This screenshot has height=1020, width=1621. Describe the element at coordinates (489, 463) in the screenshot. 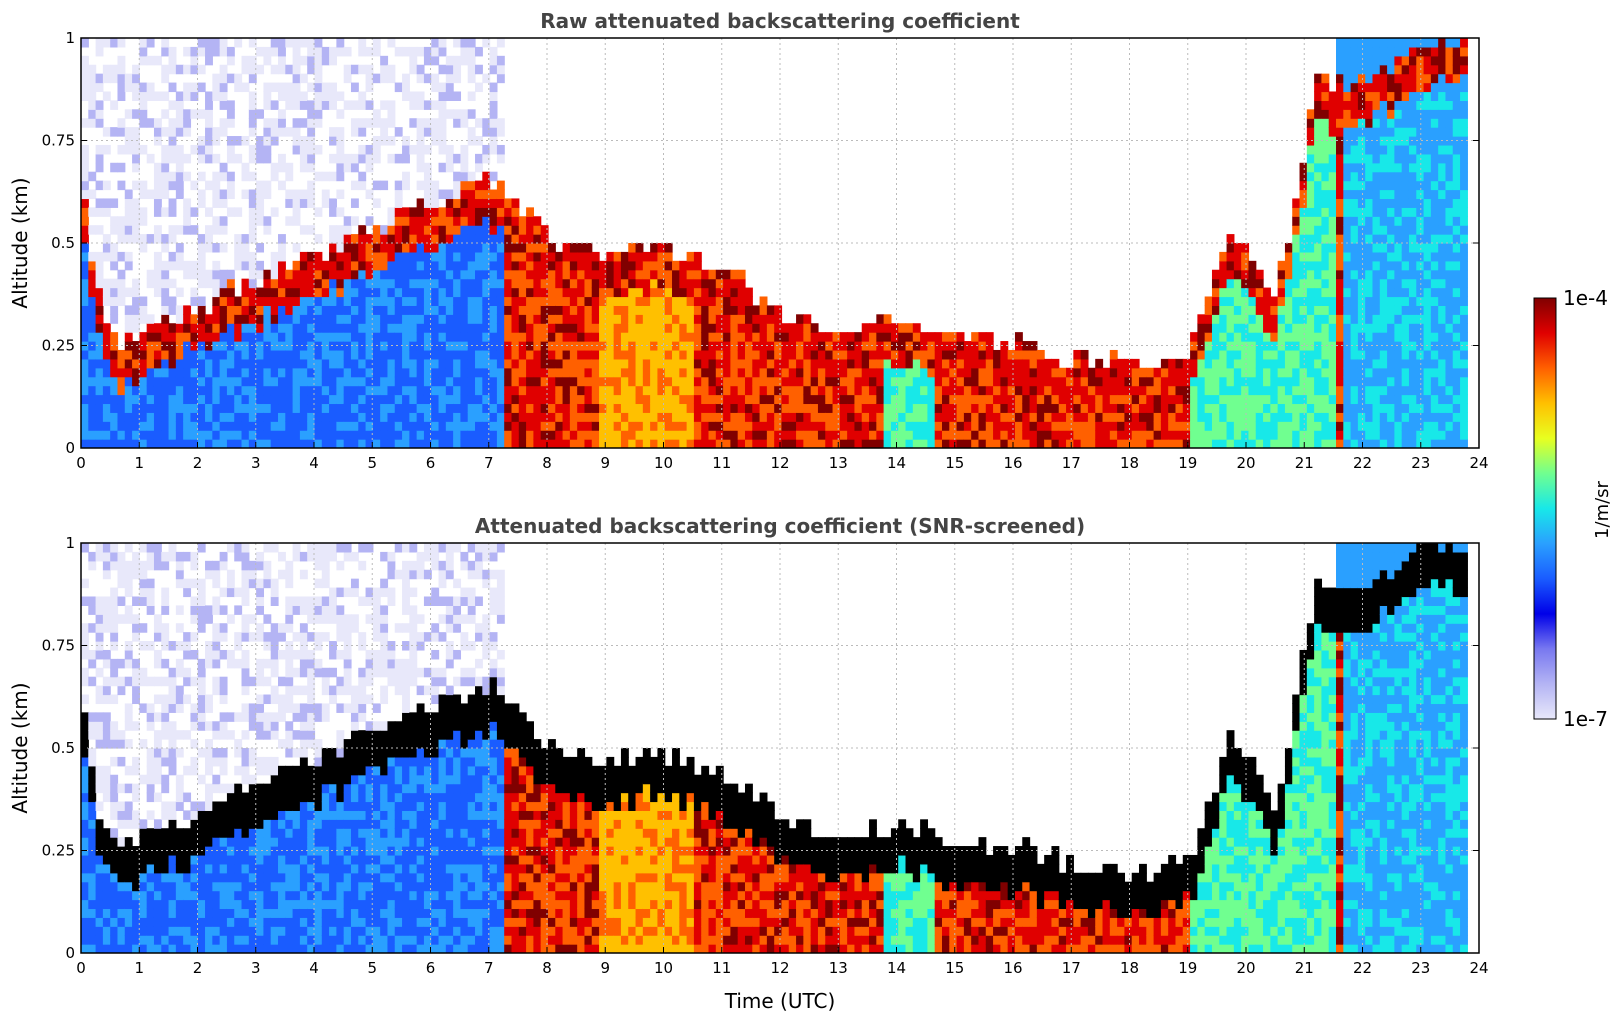

I see `x-tick-label: 7` at that location.